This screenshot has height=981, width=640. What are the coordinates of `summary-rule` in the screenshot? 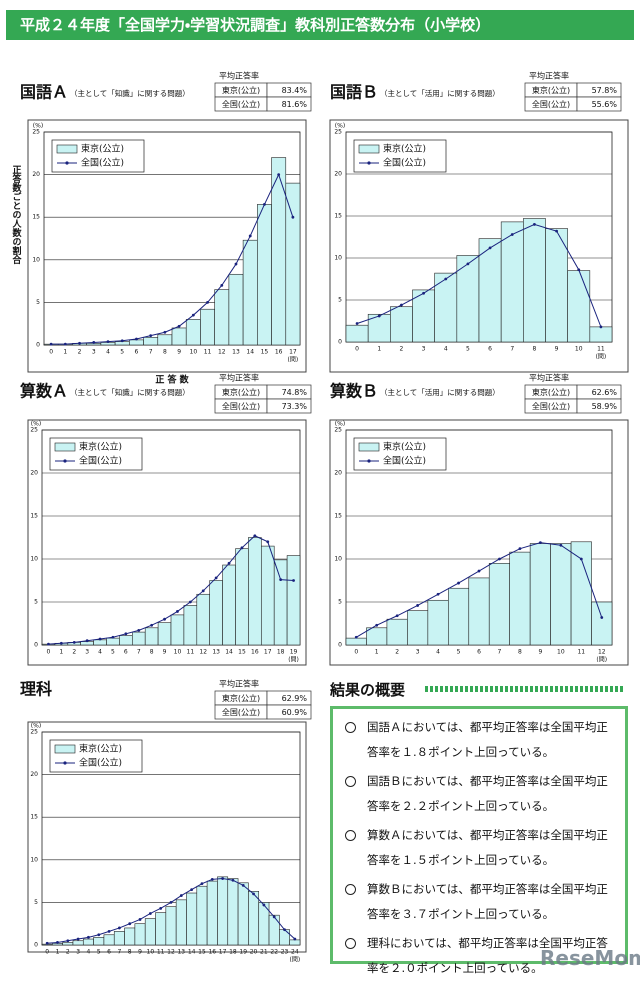 It's located at (525, 689).